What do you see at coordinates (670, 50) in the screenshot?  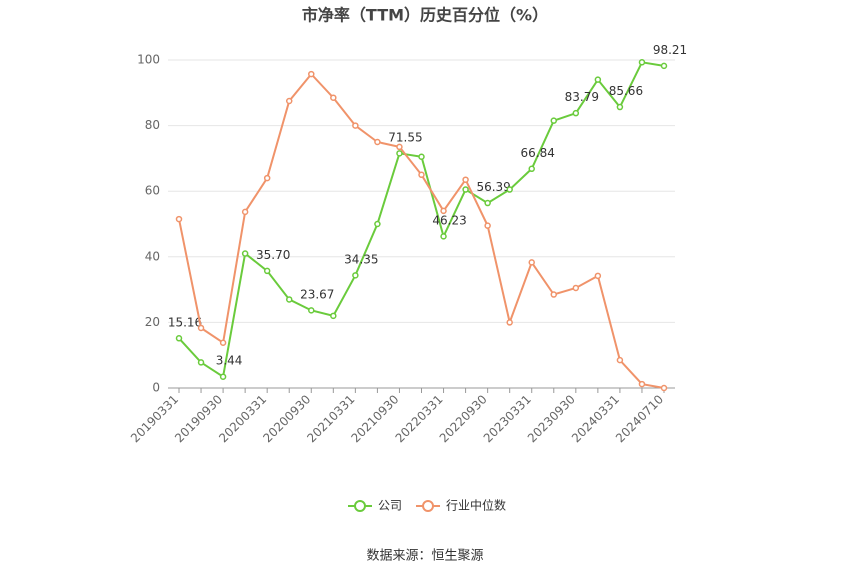 I see `data-label: 98.21` at bounding box center [670, 50].